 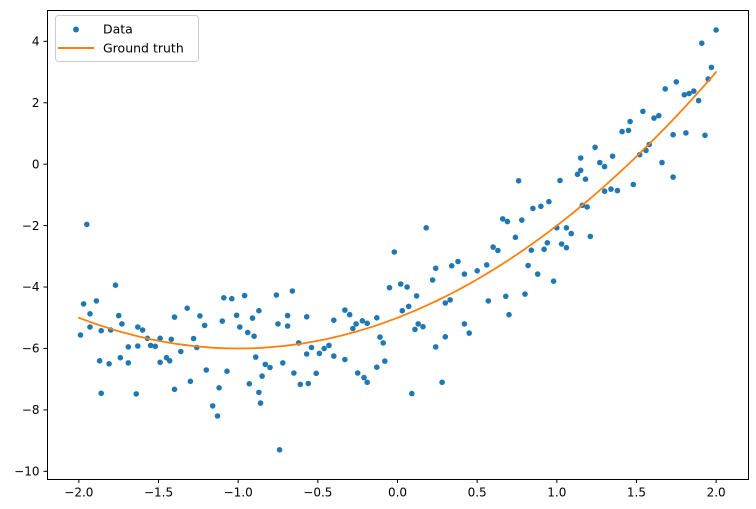 What do you see at coordinates (158, 493) in the screenshot?
I see `x-tick-label: −1.5` at bounding box center [158, 493].